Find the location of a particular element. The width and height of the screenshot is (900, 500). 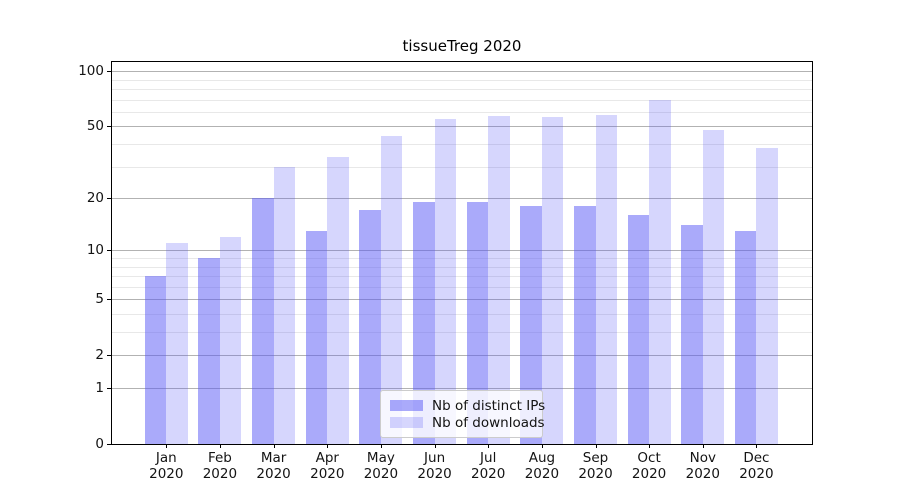

y-tick-label-20: 20 is located at coordinates (95, 198).